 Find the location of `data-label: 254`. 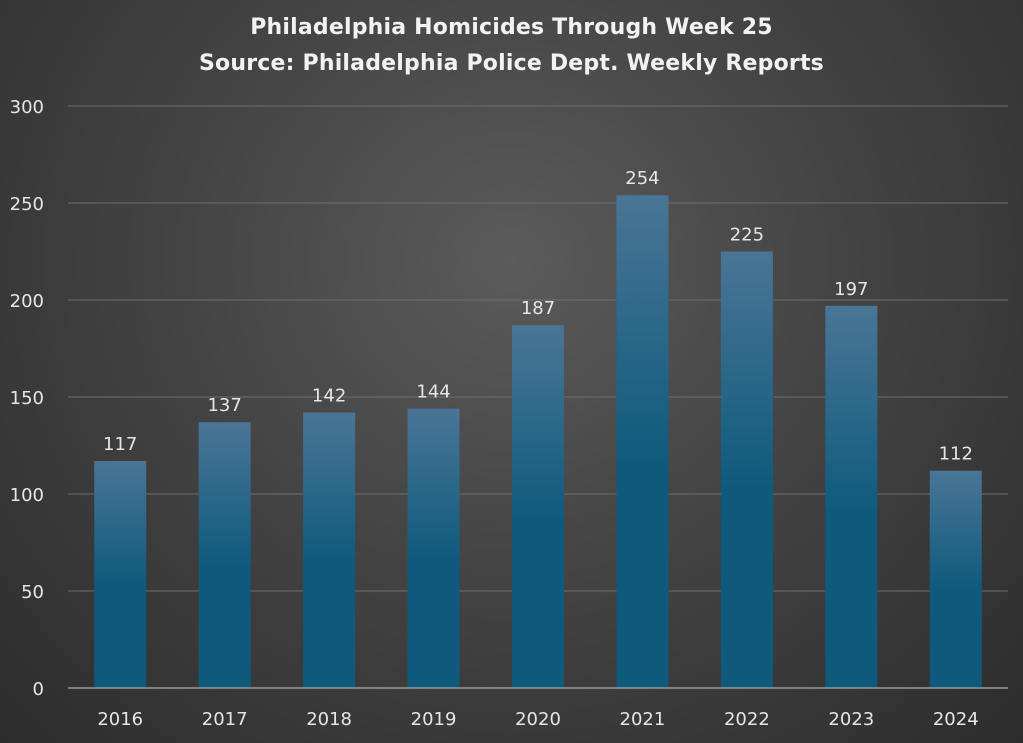

data-label: 254 is located at coordinates (642, 178).